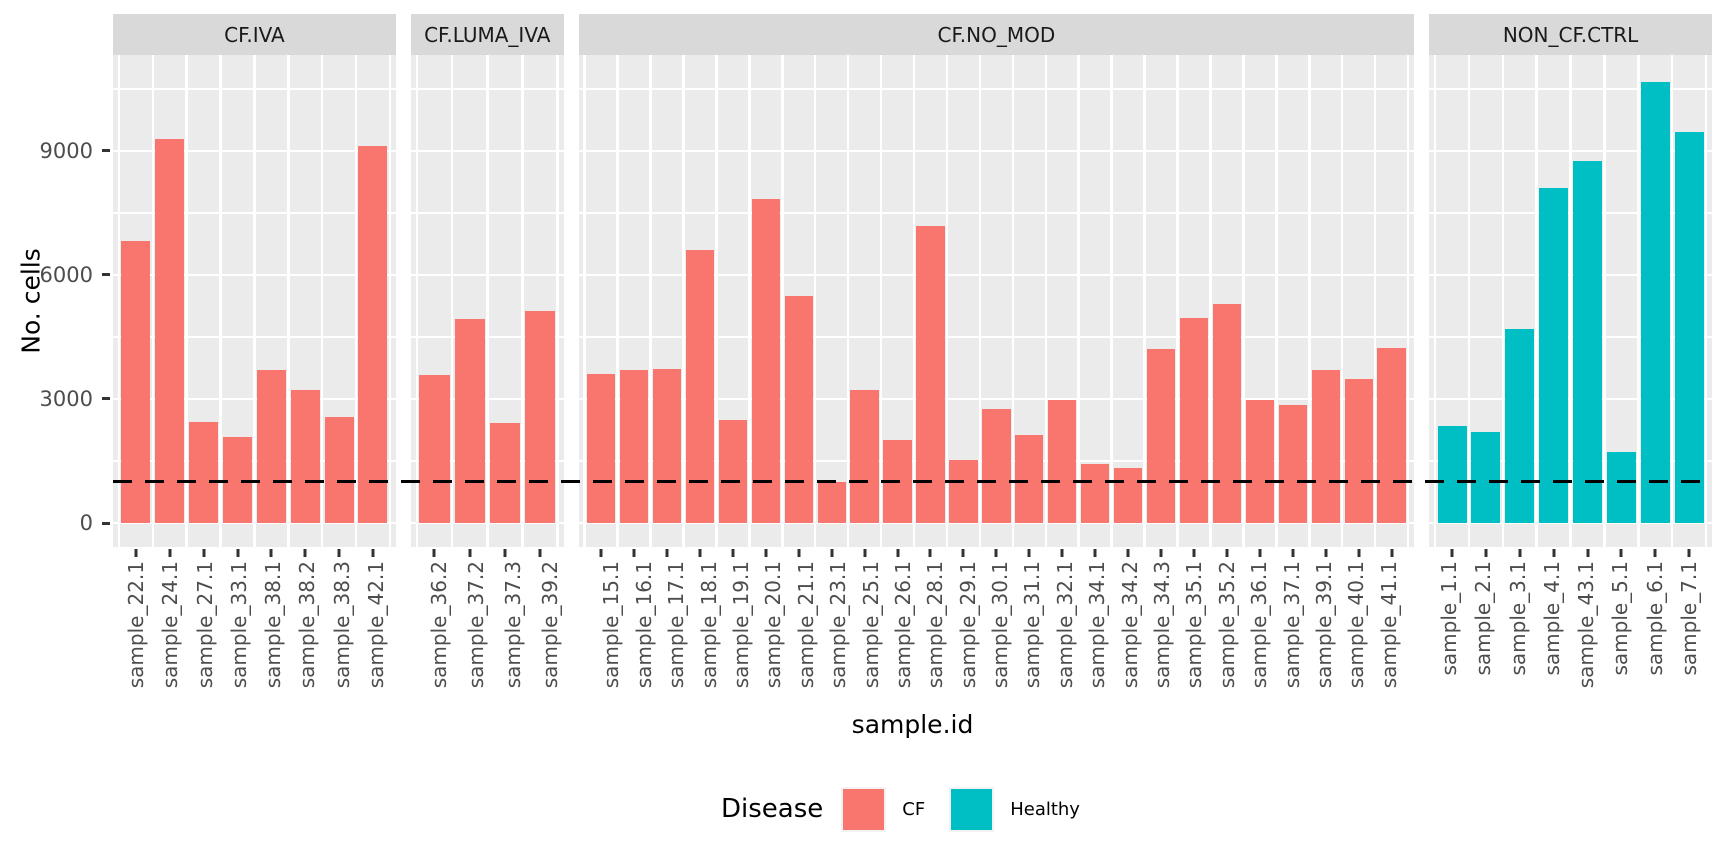 The width and height of the screenshot is (1728, 864). What do you see at coordinates (935, 625) in the screenshot?
I see `x-tick-label: sample_28.1` at bounding box center [935, 625].